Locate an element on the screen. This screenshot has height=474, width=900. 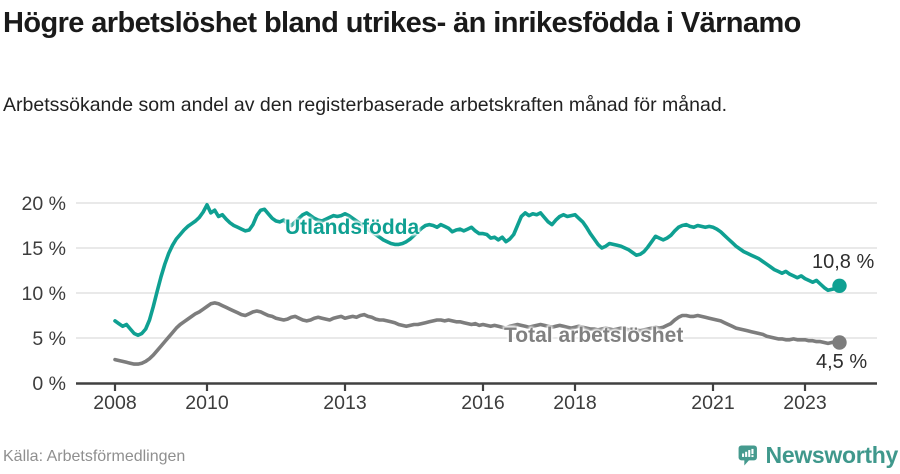
end-dot-utlandsfodda is located at coordinates (839, 285).